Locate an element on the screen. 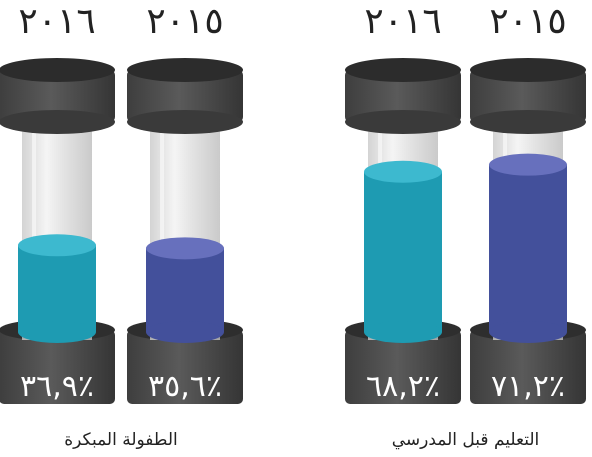  year-label-1-1: ٢٠١٥ is located at coordinates (527, 21).